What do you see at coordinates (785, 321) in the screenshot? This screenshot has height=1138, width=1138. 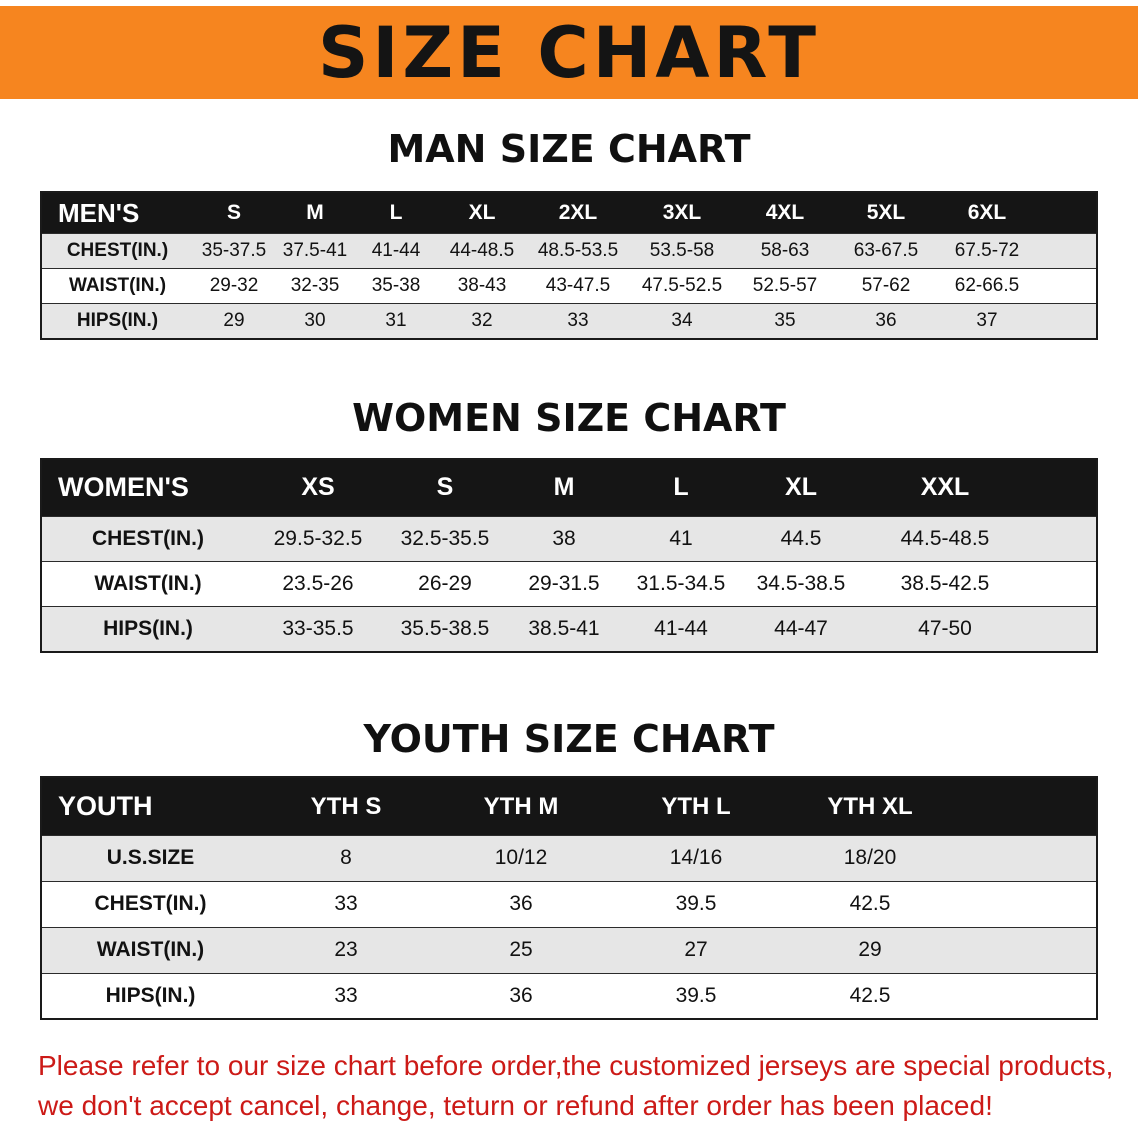 I see `size-value-cell: 35` at bounding box center [785, 321].